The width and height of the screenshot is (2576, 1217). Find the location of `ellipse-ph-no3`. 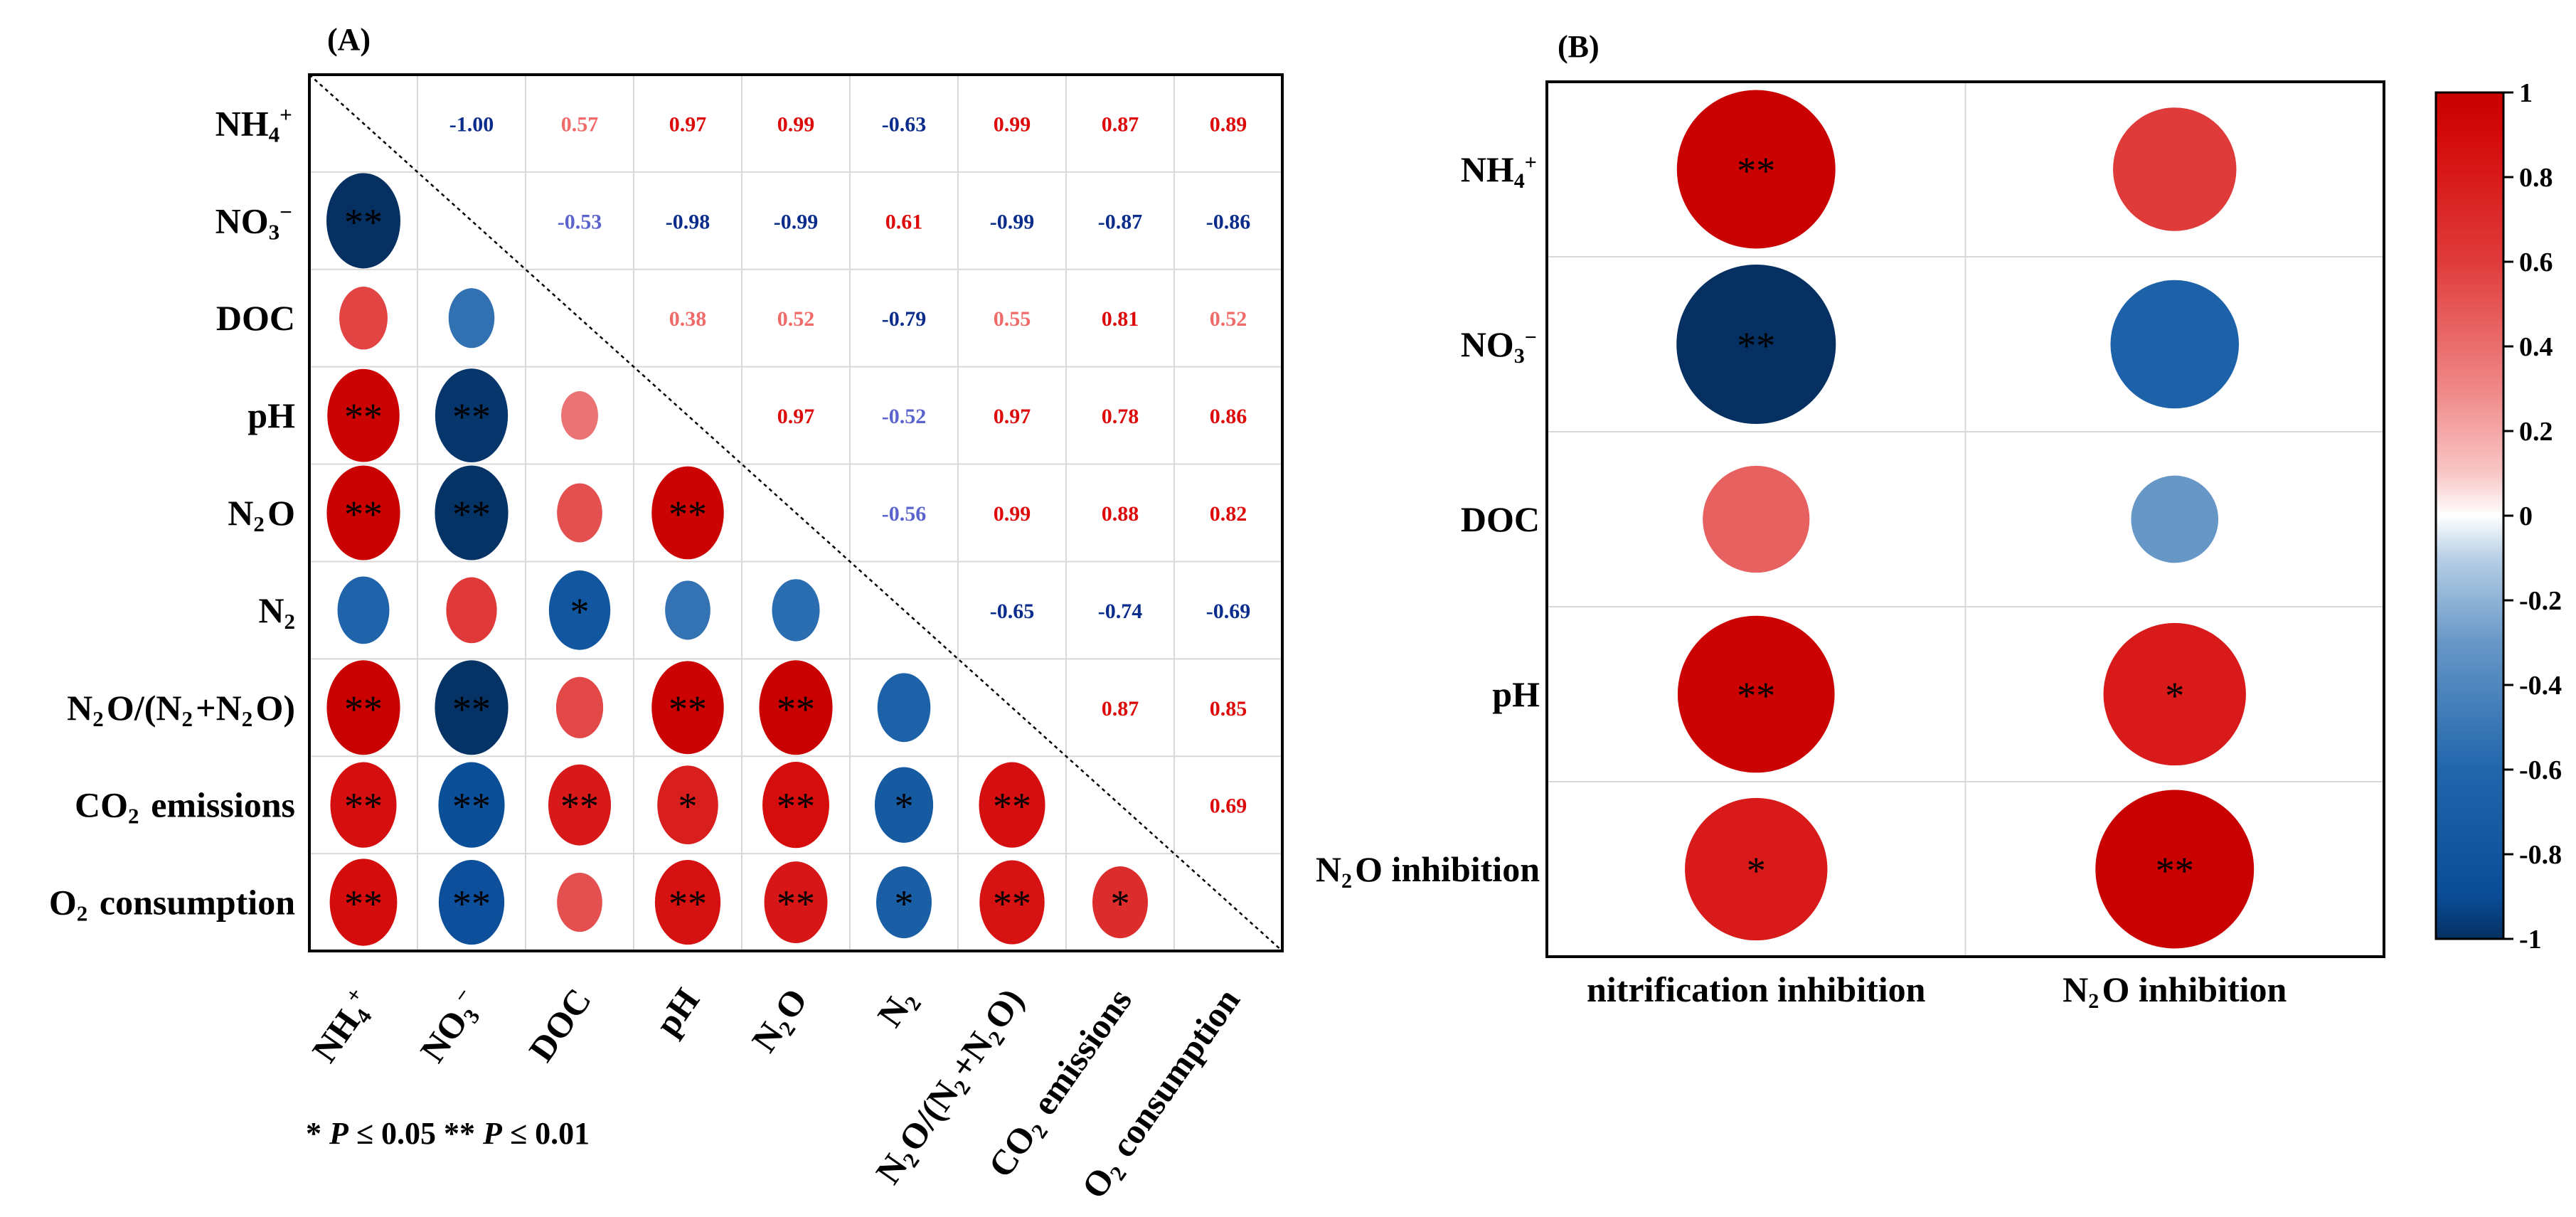

ellipse-ph-no3 is located at coordinates (472, 416).